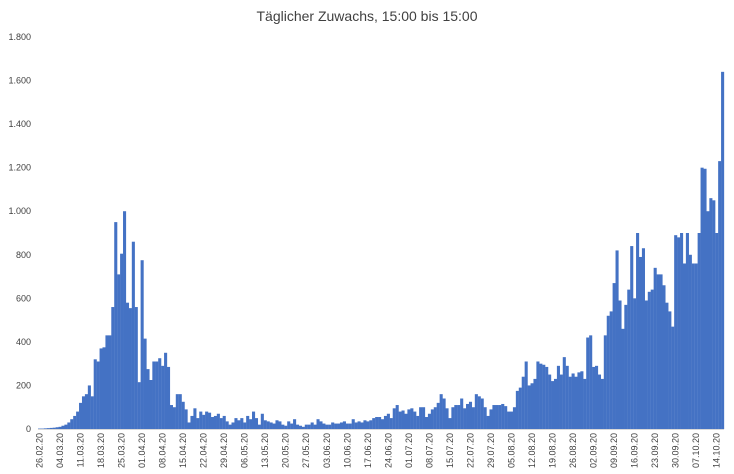  What do you see at coordinates (491, 450) in the screenshot?
I see `x-tick-label: 29.07.20` at bounding box center [491, 450].